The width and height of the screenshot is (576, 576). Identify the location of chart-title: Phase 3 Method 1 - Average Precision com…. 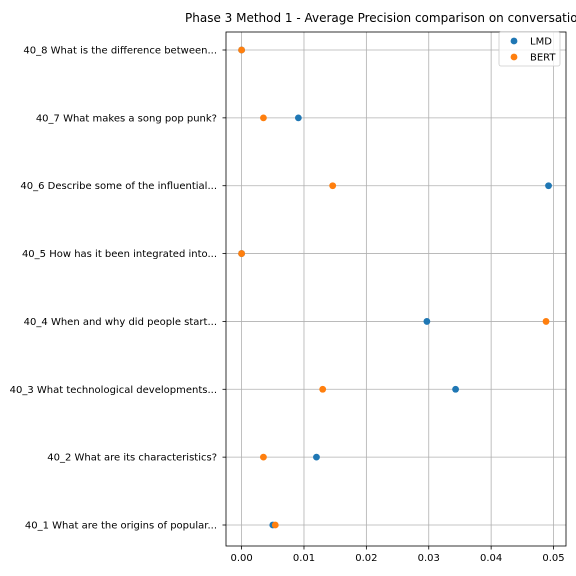
(380, 18).